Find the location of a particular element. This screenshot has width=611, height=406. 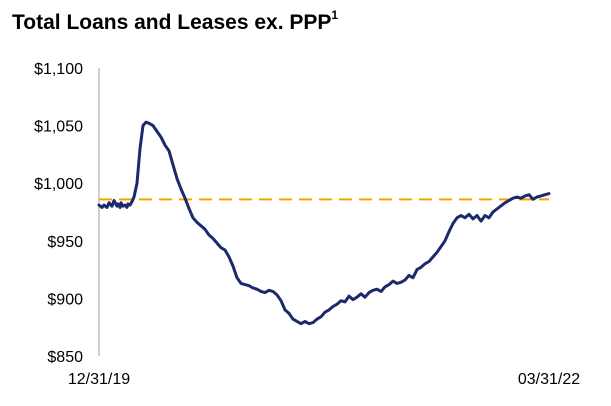

y-tick-label: $1,000 is located at coordinates (58, 184).